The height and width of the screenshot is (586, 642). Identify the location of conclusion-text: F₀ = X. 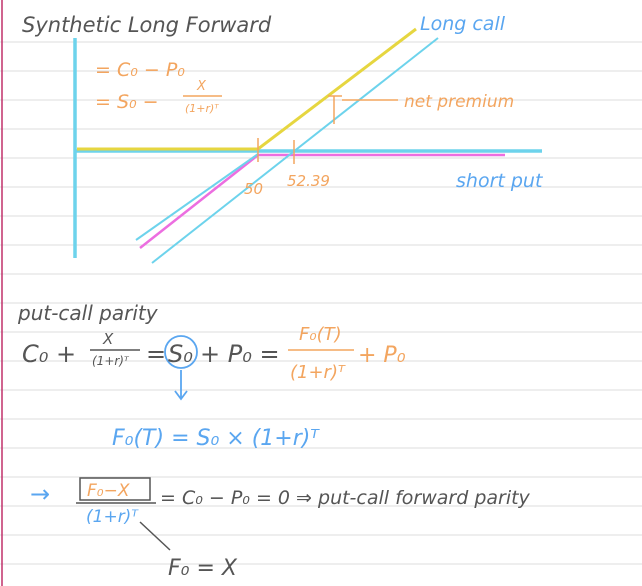
(203, 568).